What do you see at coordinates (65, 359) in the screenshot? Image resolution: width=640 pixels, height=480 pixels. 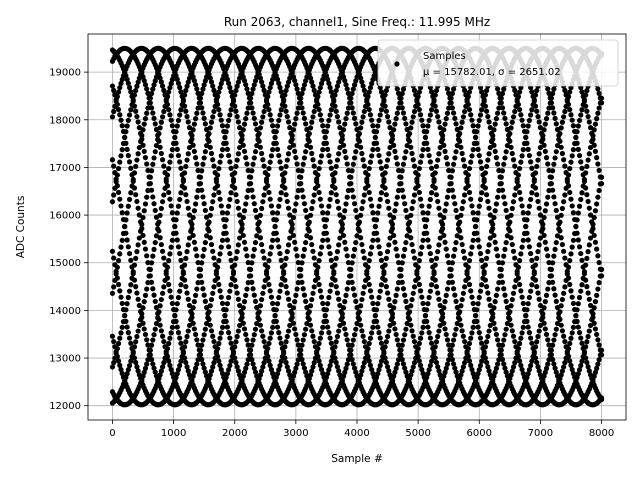 I see `y-tick-label: 13000` at bounding box center [65, 359].